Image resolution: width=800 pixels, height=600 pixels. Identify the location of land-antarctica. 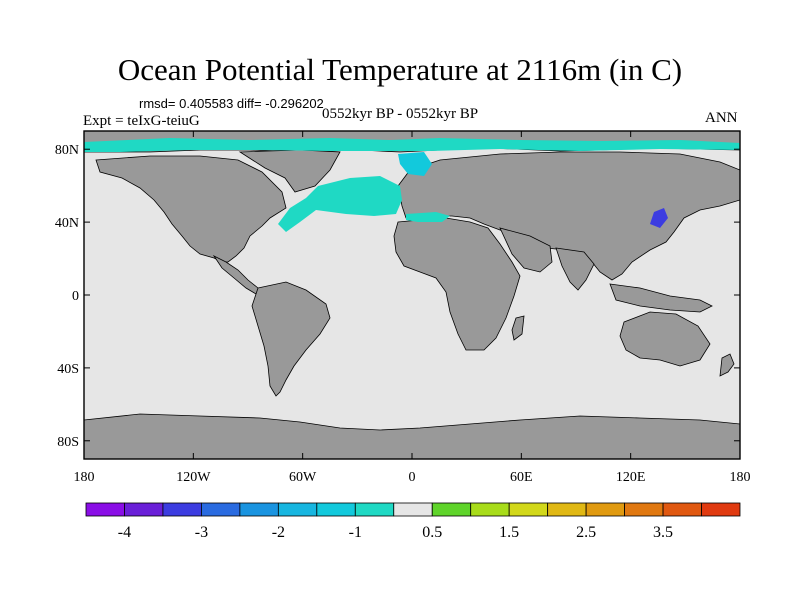
(412, 436).